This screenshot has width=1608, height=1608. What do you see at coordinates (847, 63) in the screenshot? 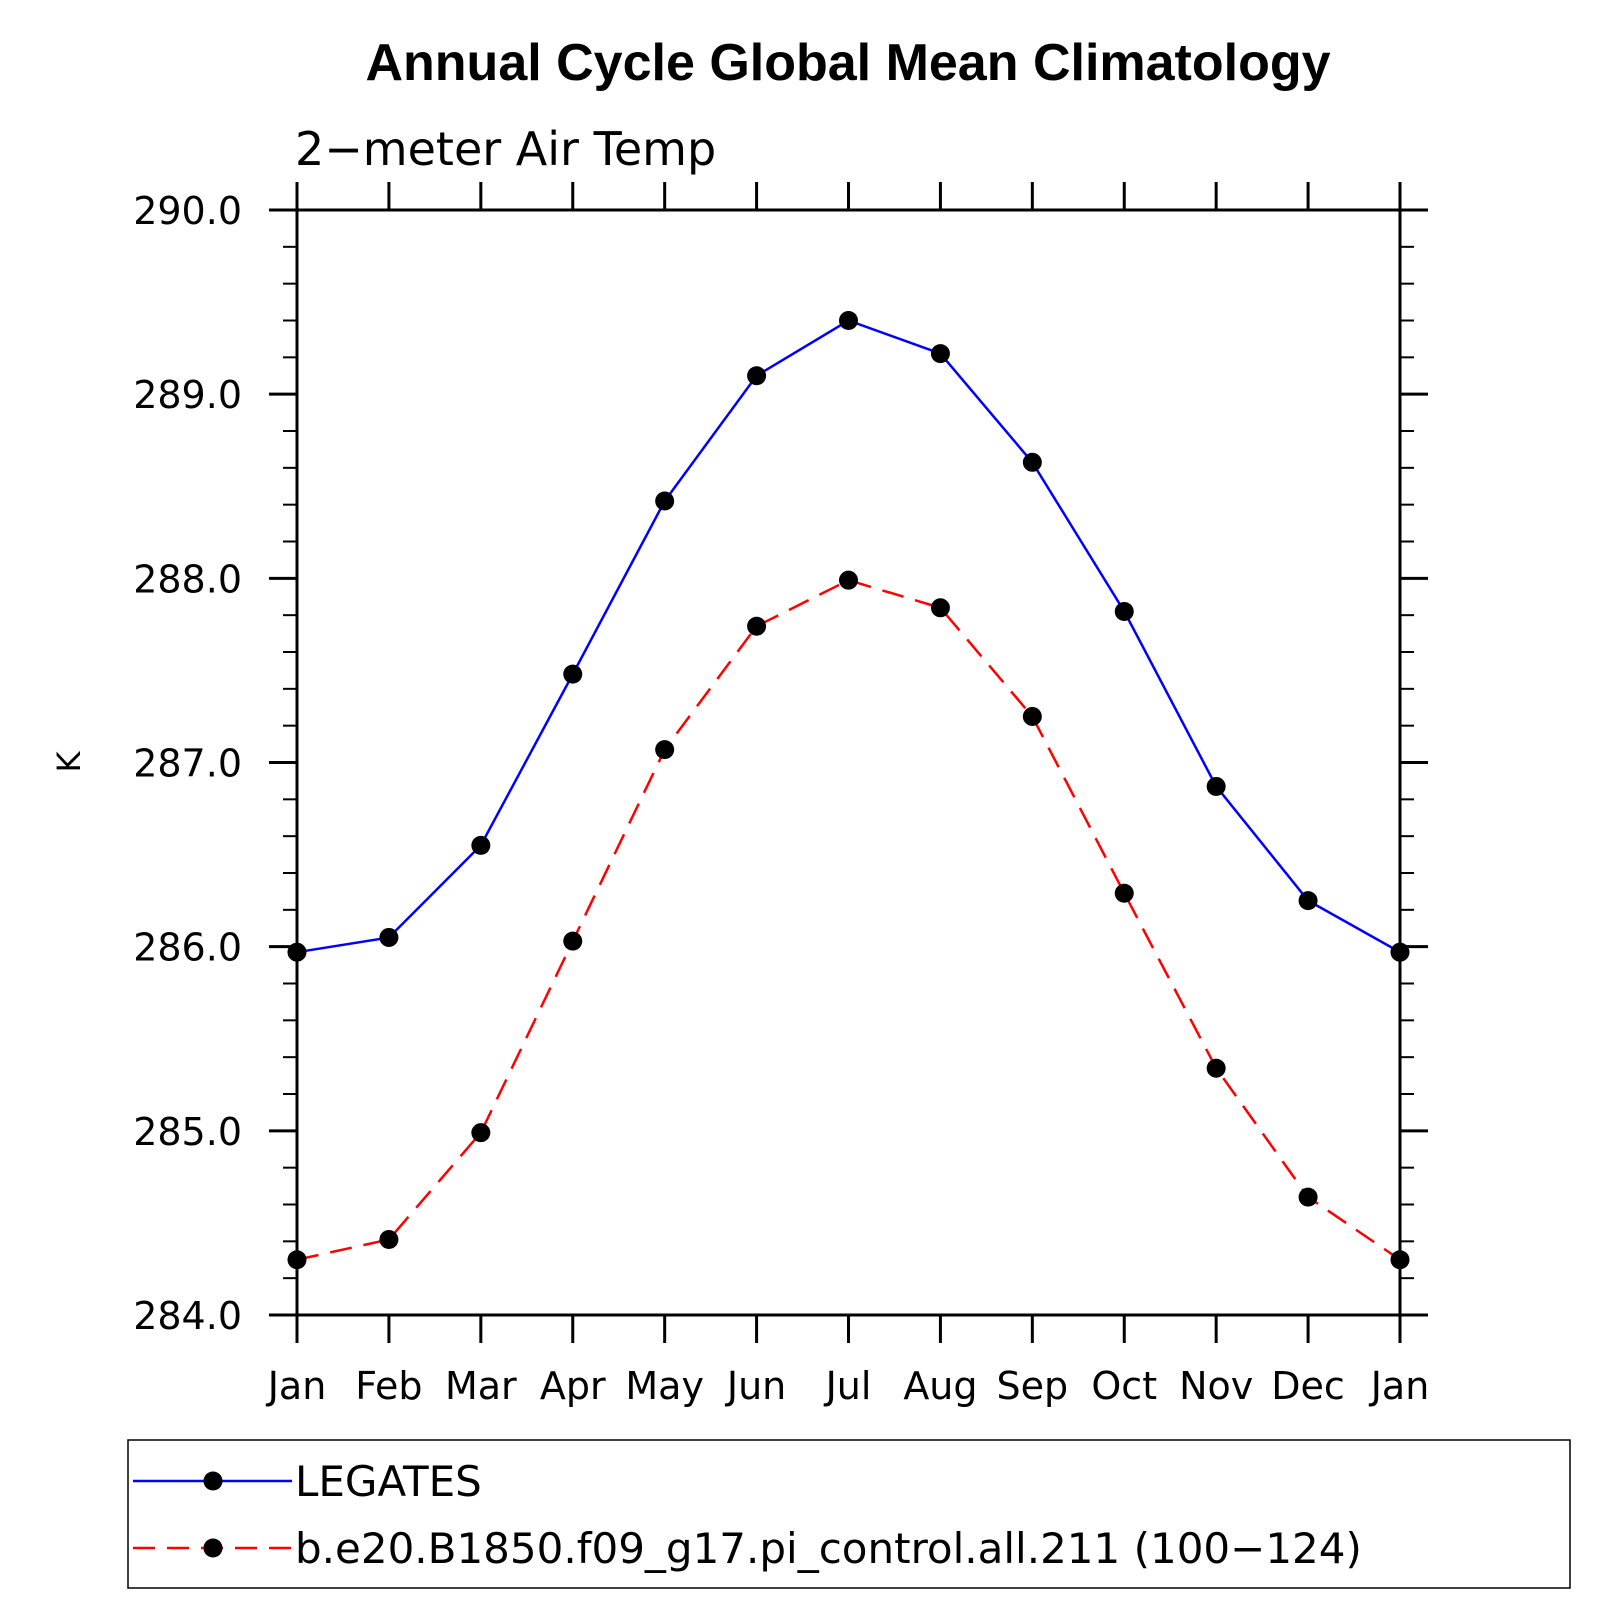
I see `chart-title: Annual Cycle Global Mean Climatology` at bounding box center [847, 63].